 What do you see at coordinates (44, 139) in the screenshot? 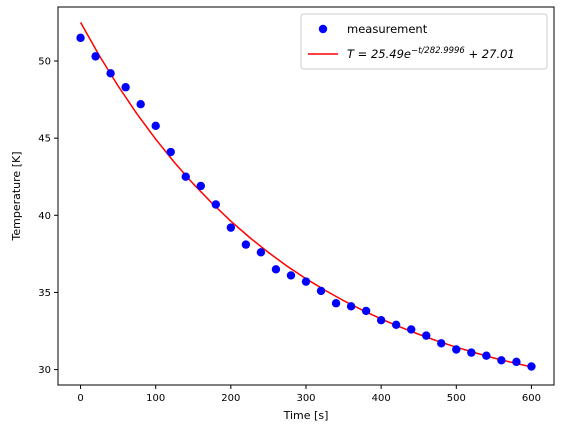
I see `y-tick-label-3: 45` at bounding box center [44, 139].